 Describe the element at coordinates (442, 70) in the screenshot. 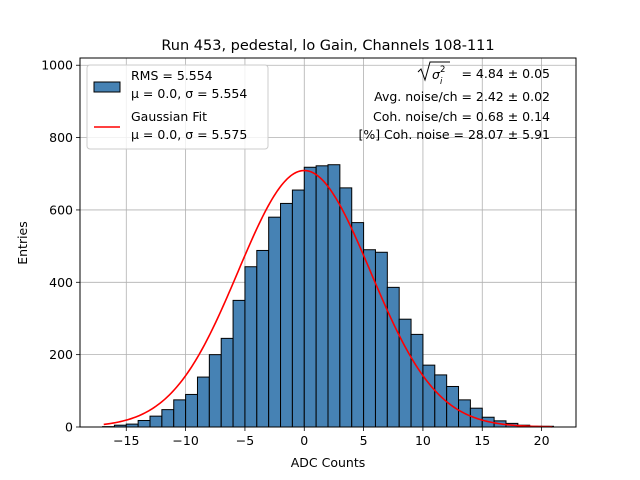

I see `svg-text: 2` at that location.